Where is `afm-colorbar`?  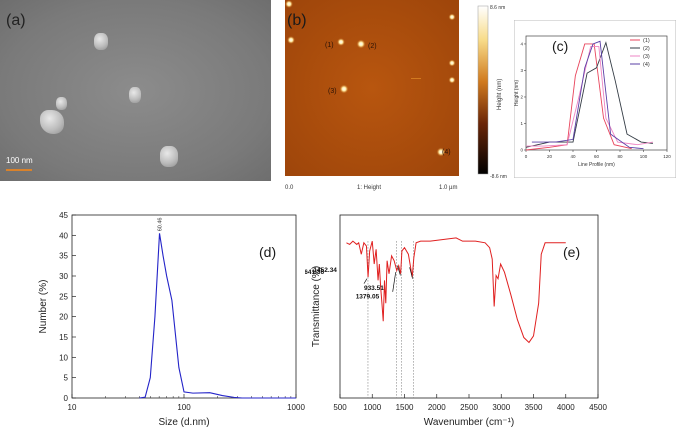 afm-colorbar is located at coordinates (483, 90).